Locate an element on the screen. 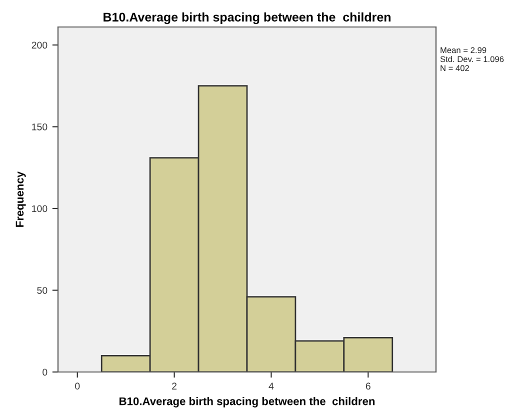  text: Mean = 2.99 Std. Dev. = 1.096 N = 402 is located at coordinates (472, 59).